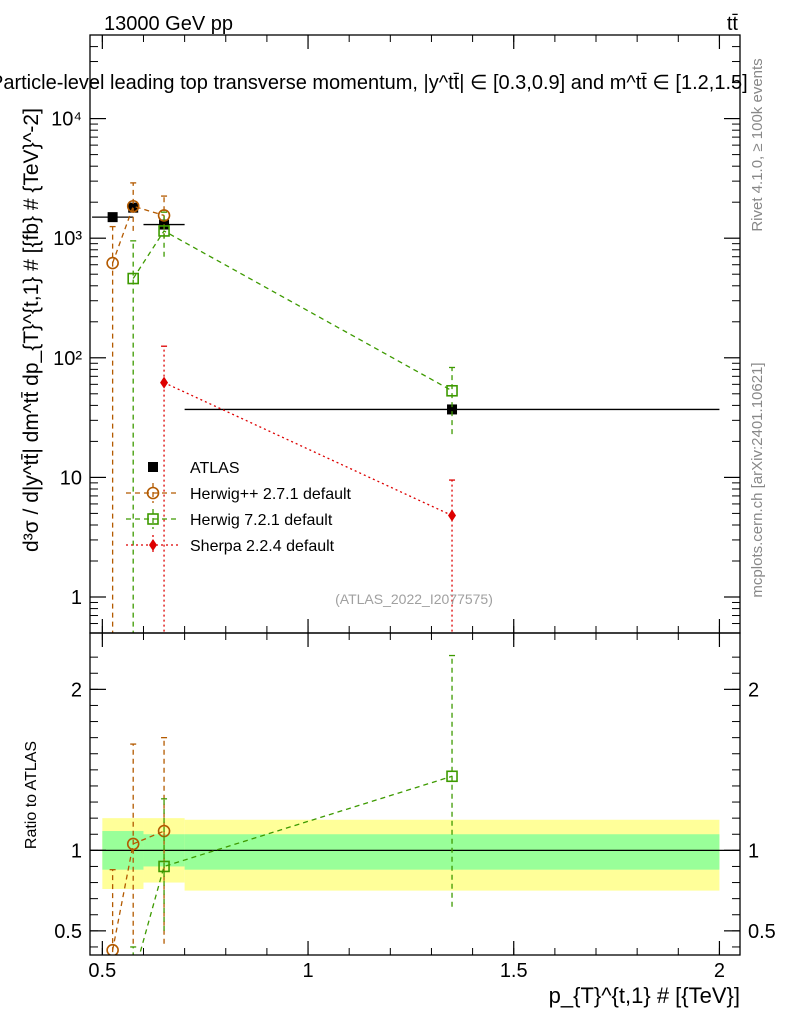 The width and height of the screenshot is (786, 1024). What do you see at coordinates (76, 598) in the screenshot?
I see `main-y-tick-label: 1` at bounding box center [76, 598].